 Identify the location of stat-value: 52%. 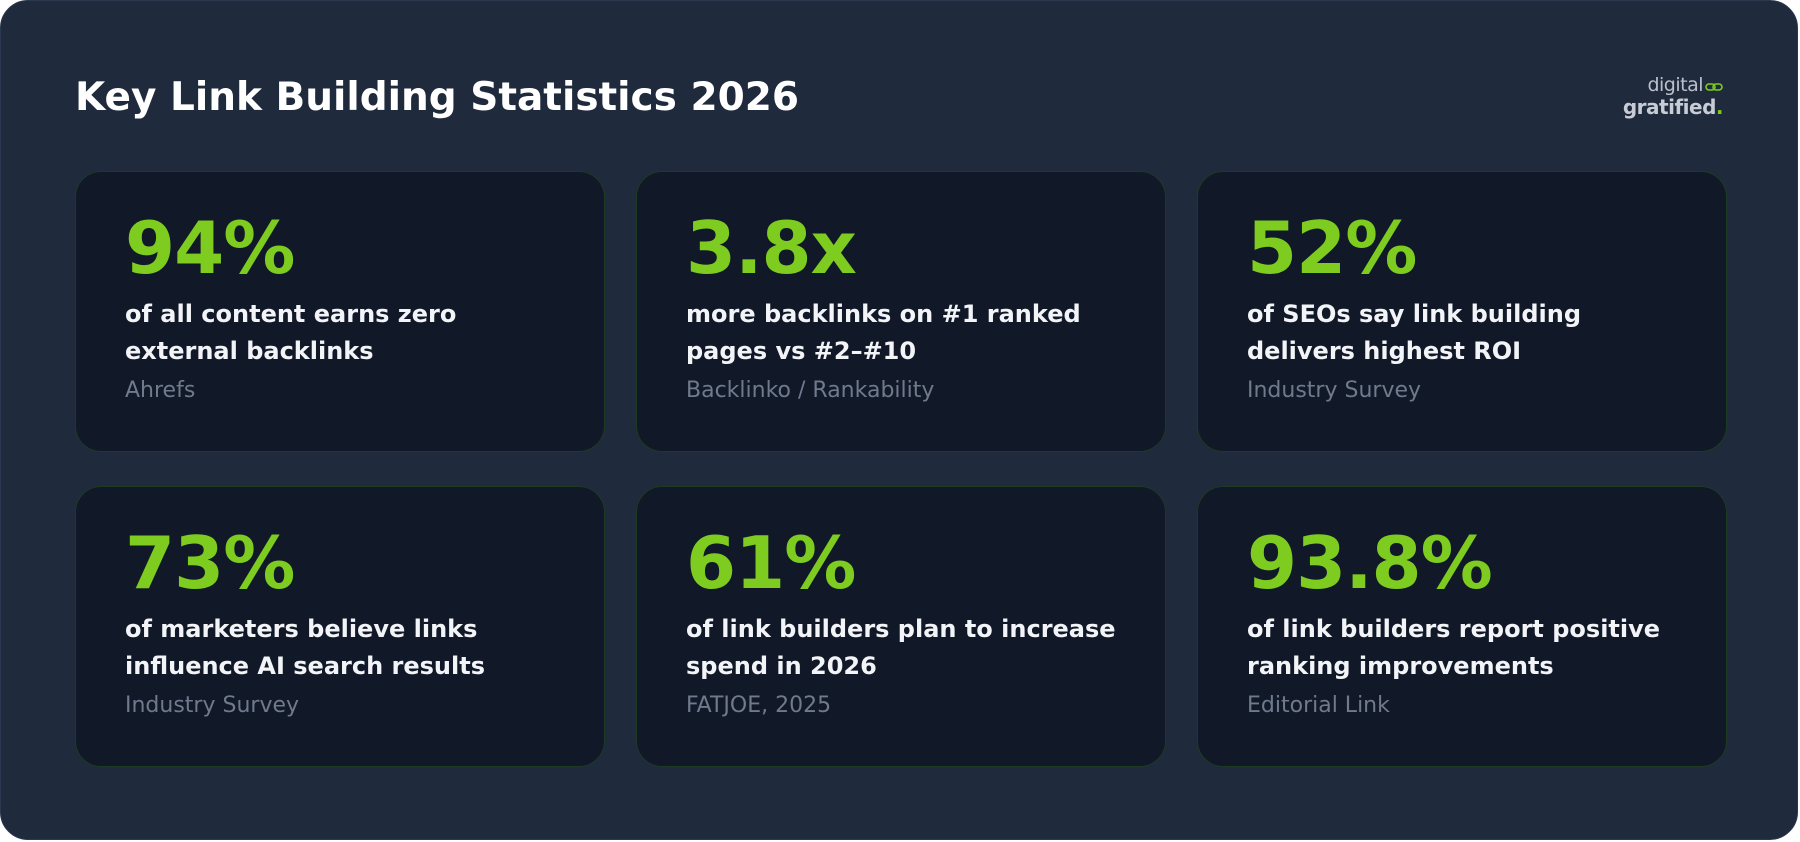
(1332, 248).